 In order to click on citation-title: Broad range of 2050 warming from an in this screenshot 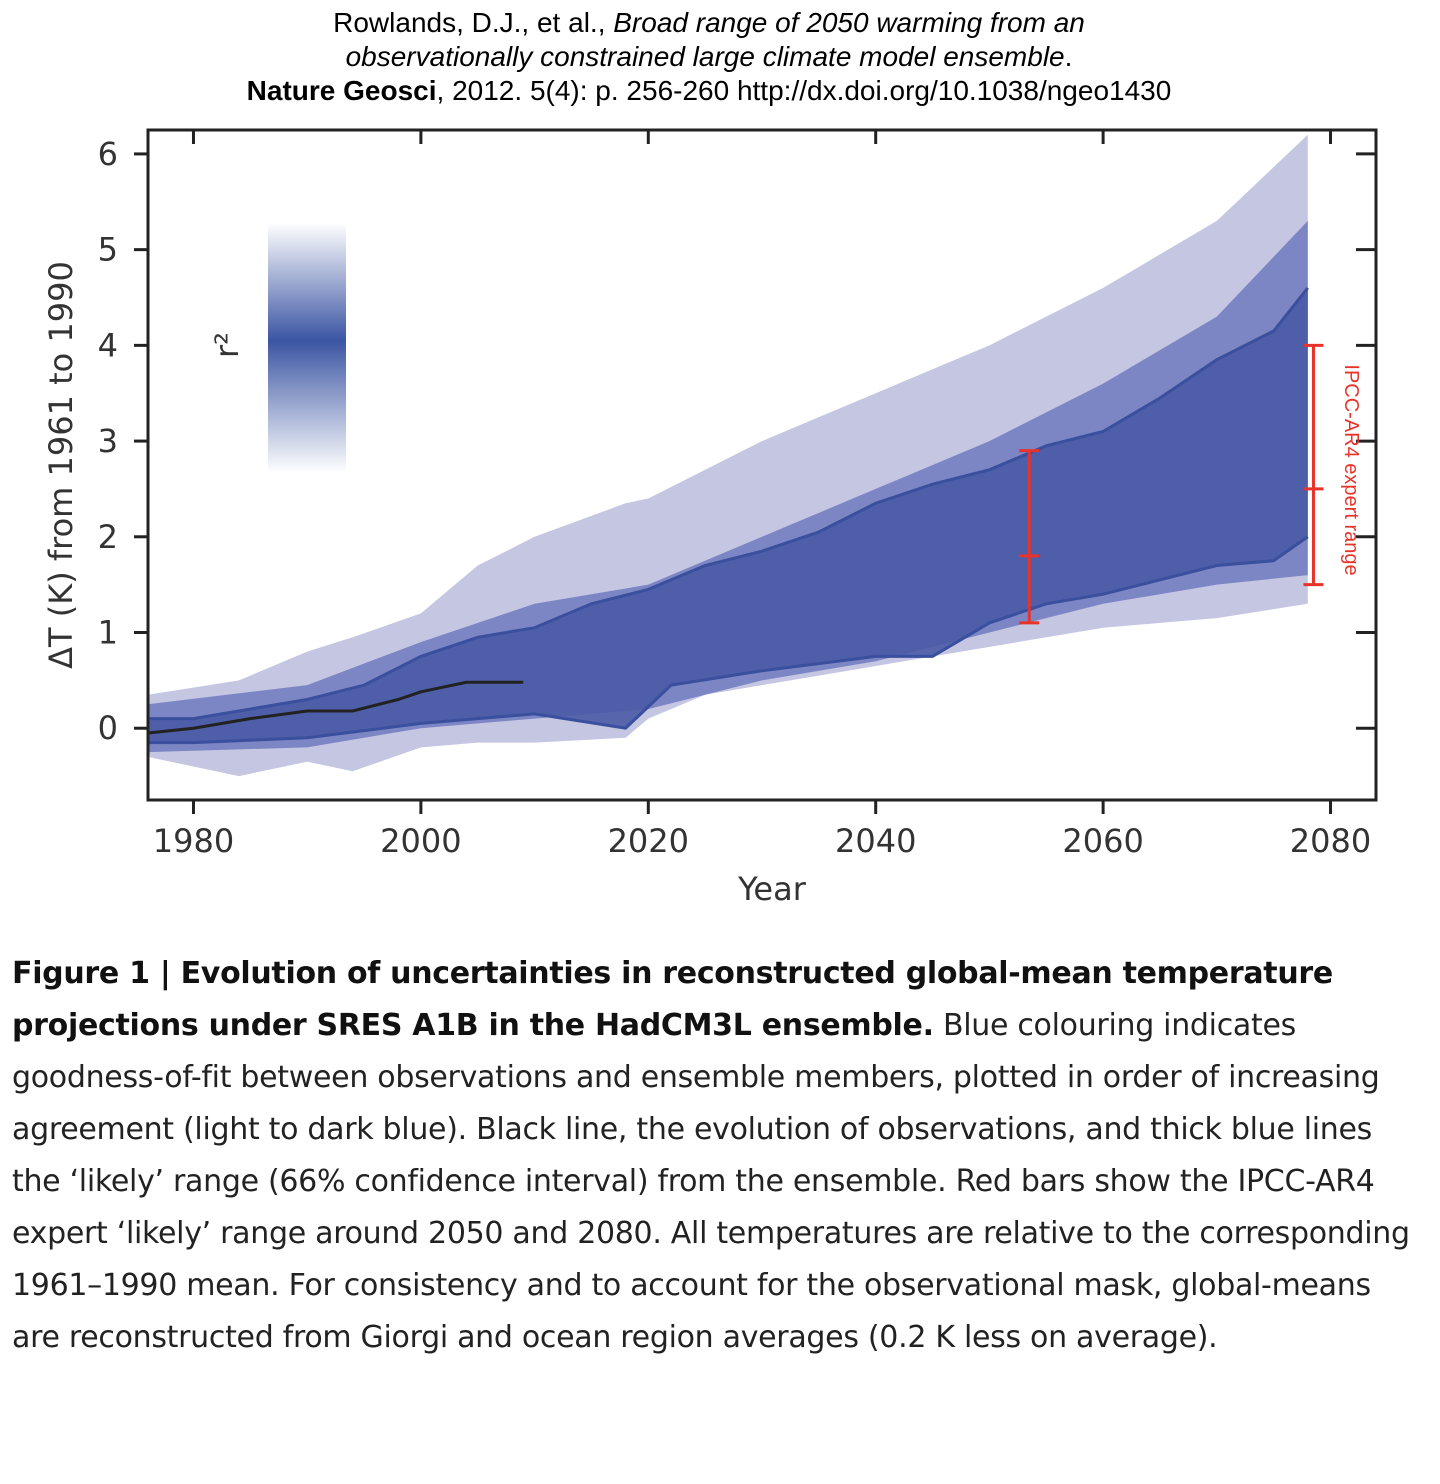, I will do `click(849, 22)`.